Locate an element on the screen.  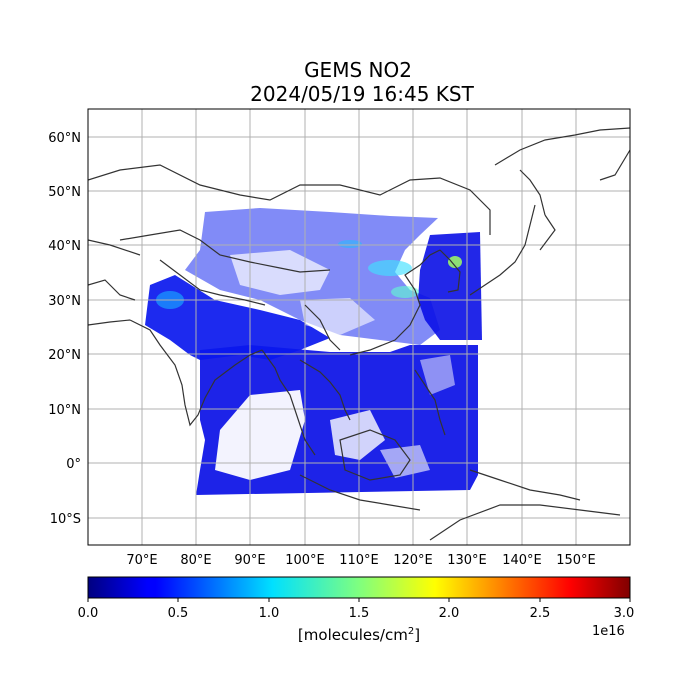
colorbar-tick-label: 2.0 is located at coordinates (449, 613).